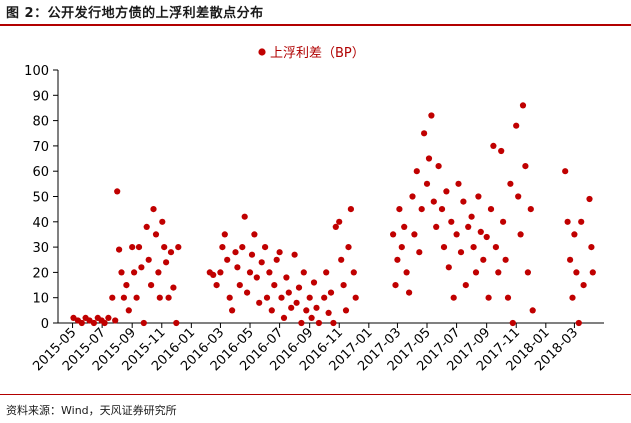 This screenshot has width=631, height=423. I want to click on y-tick-label: 40, so click(40, 223).